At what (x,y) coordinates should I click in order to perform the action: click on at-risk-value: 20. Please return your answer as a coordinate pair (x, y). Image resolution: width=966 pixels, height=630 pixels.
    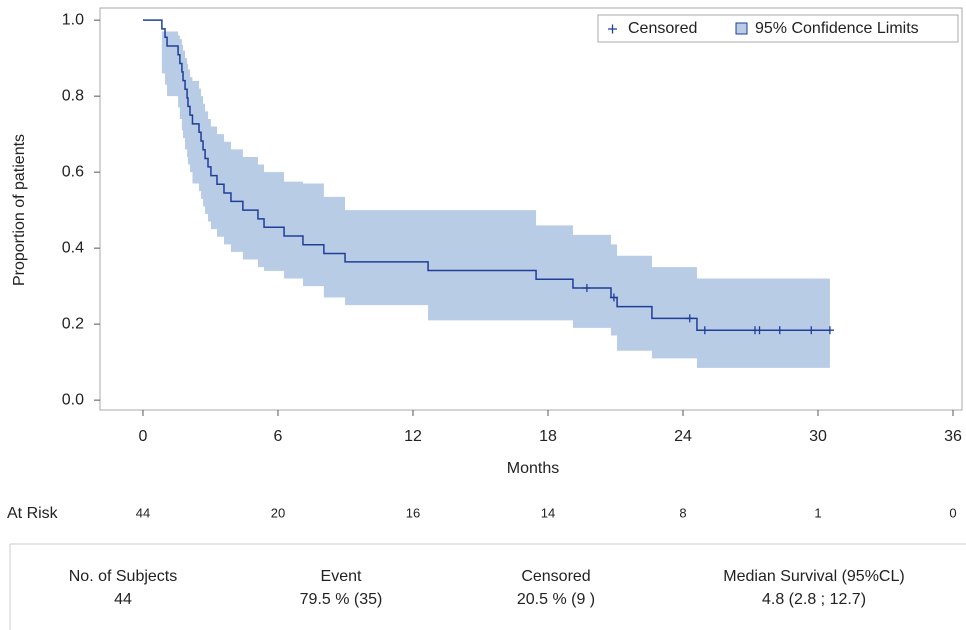
    Looking at the image, I should click on (278, 512).